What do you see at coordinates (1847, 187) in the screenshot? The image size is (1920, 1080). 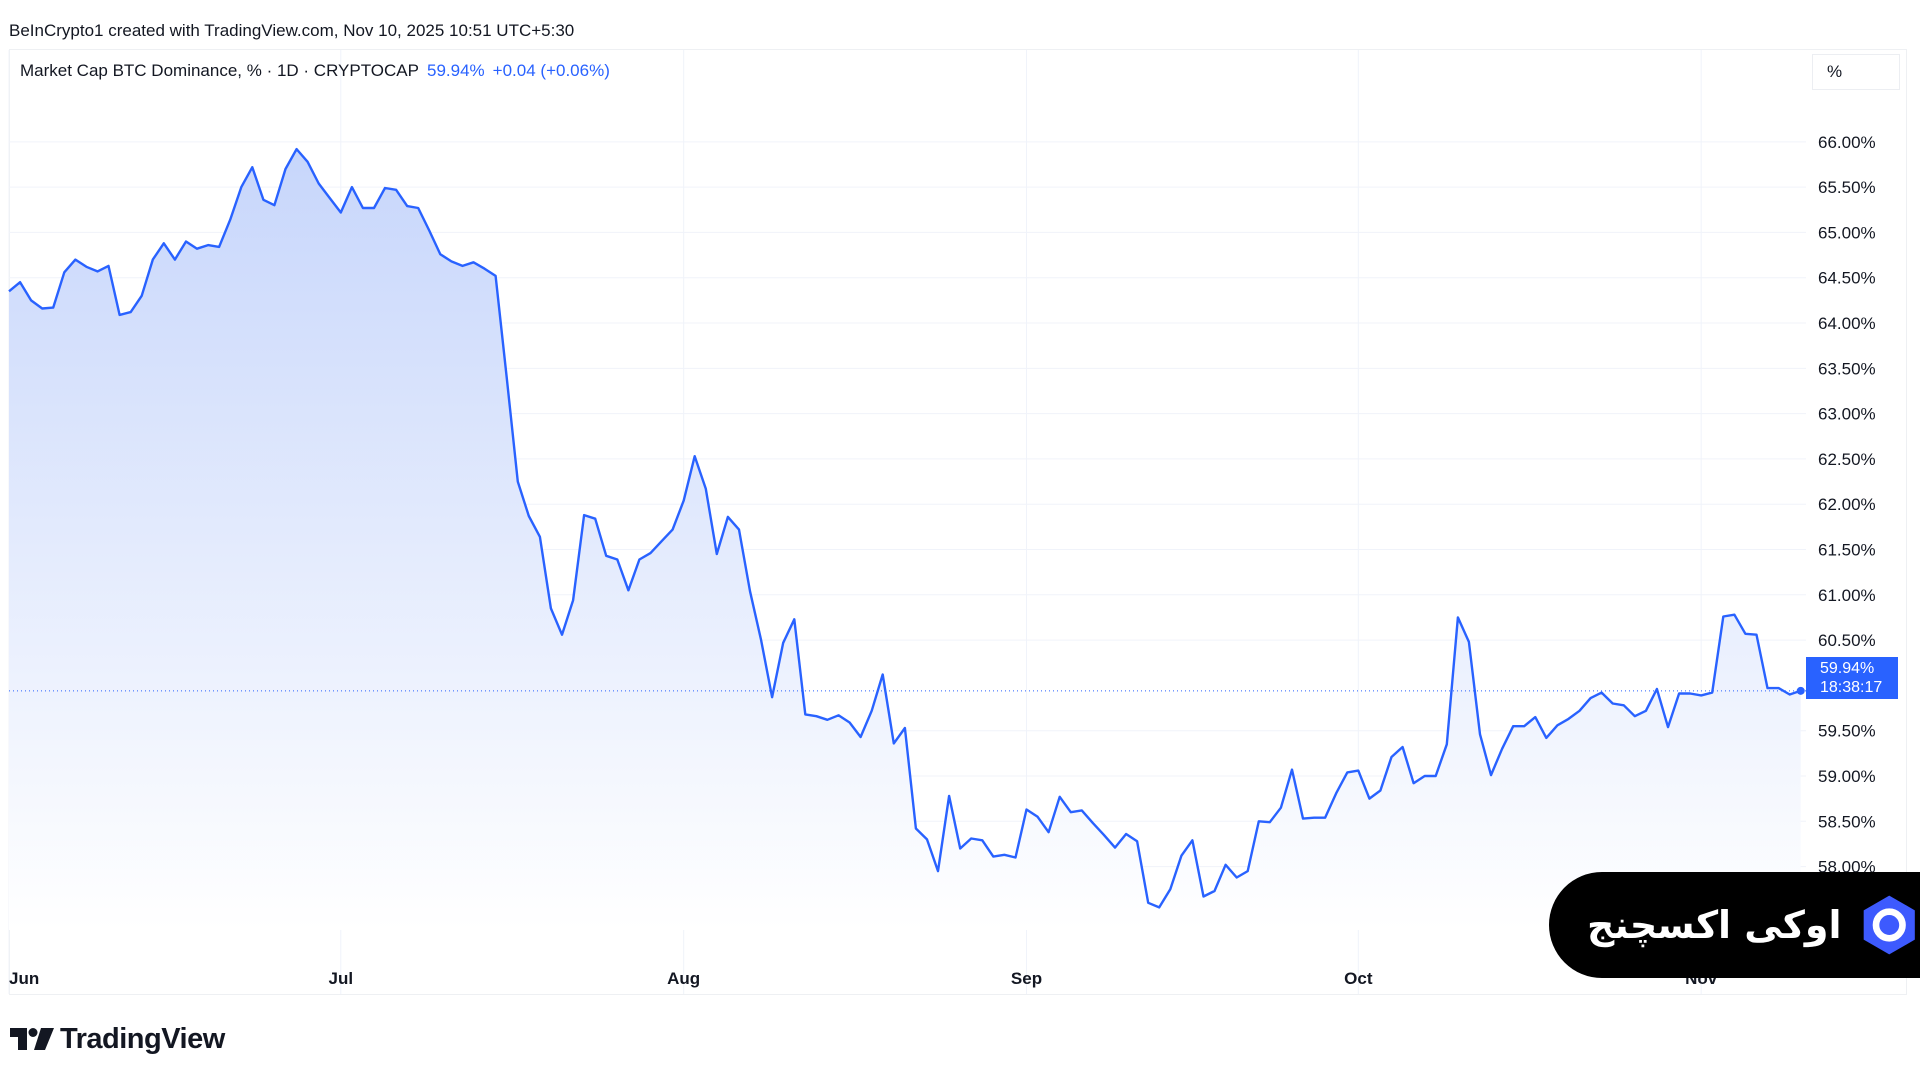 I see `y-tick-label: 65.50%` at bounding box center [1847, 187].